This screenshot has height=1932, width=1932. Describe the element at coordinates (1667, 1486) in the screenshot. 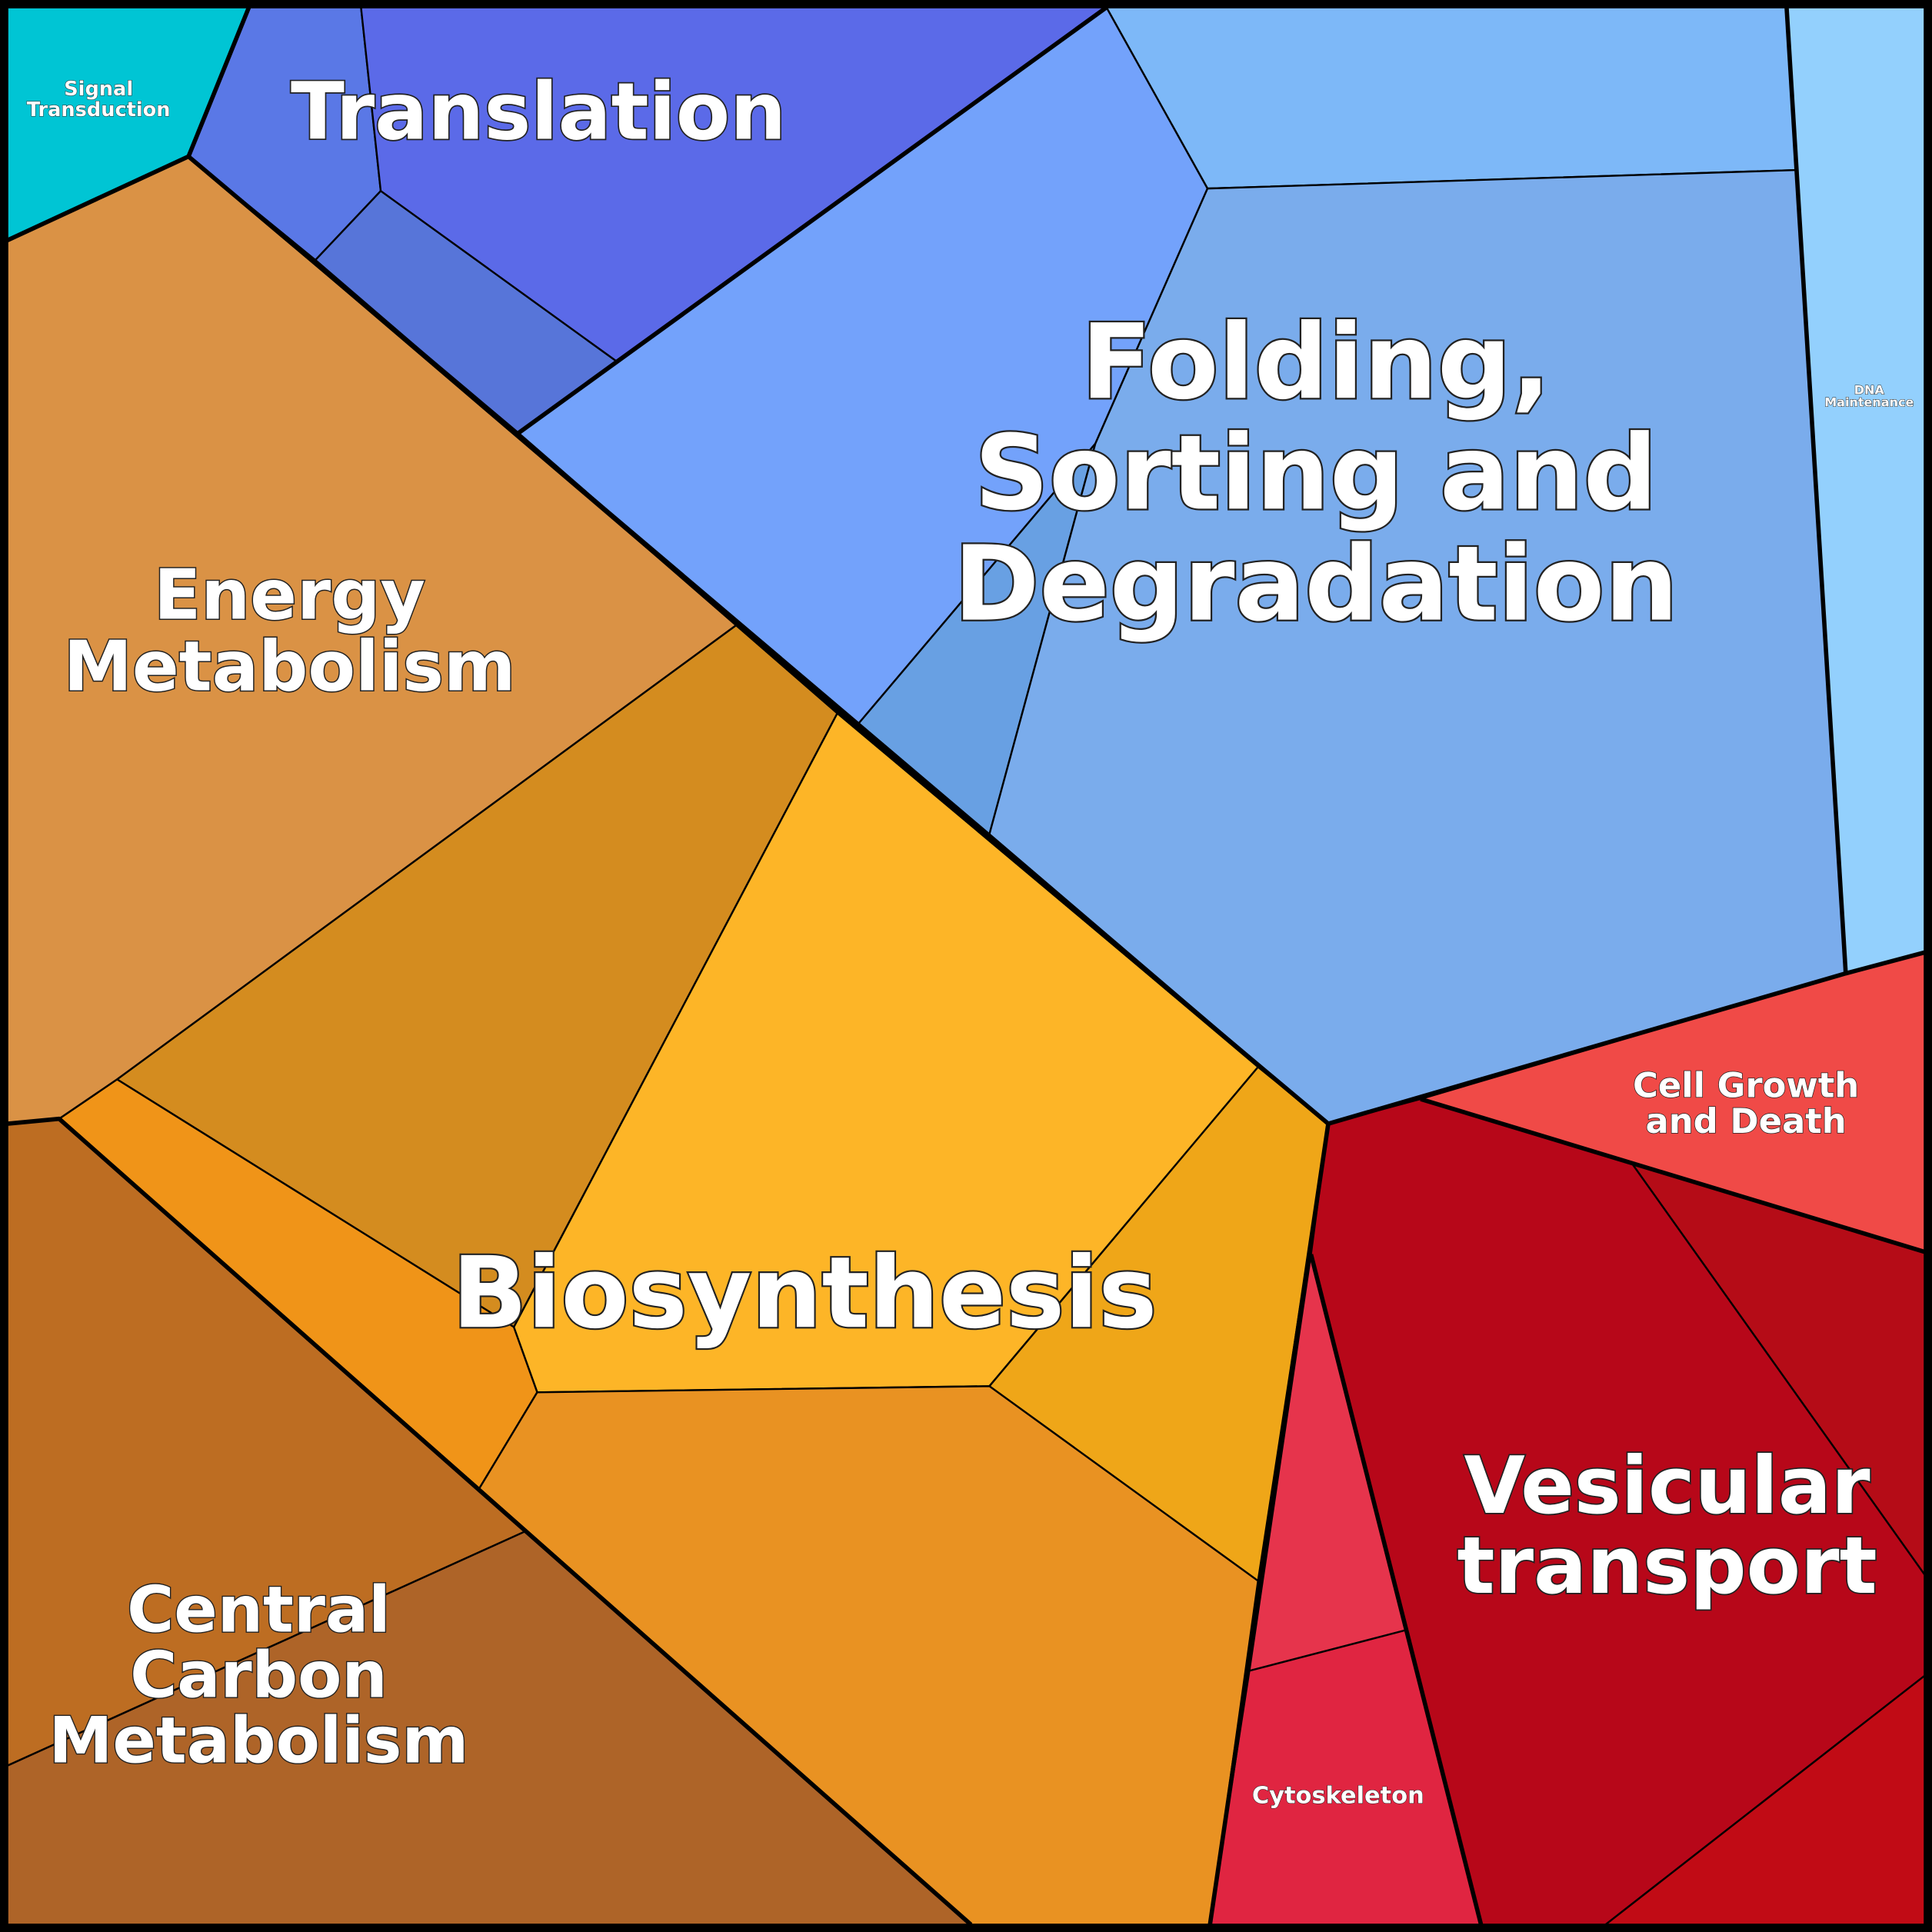

I see `cell-label: Vesicular` at that location.